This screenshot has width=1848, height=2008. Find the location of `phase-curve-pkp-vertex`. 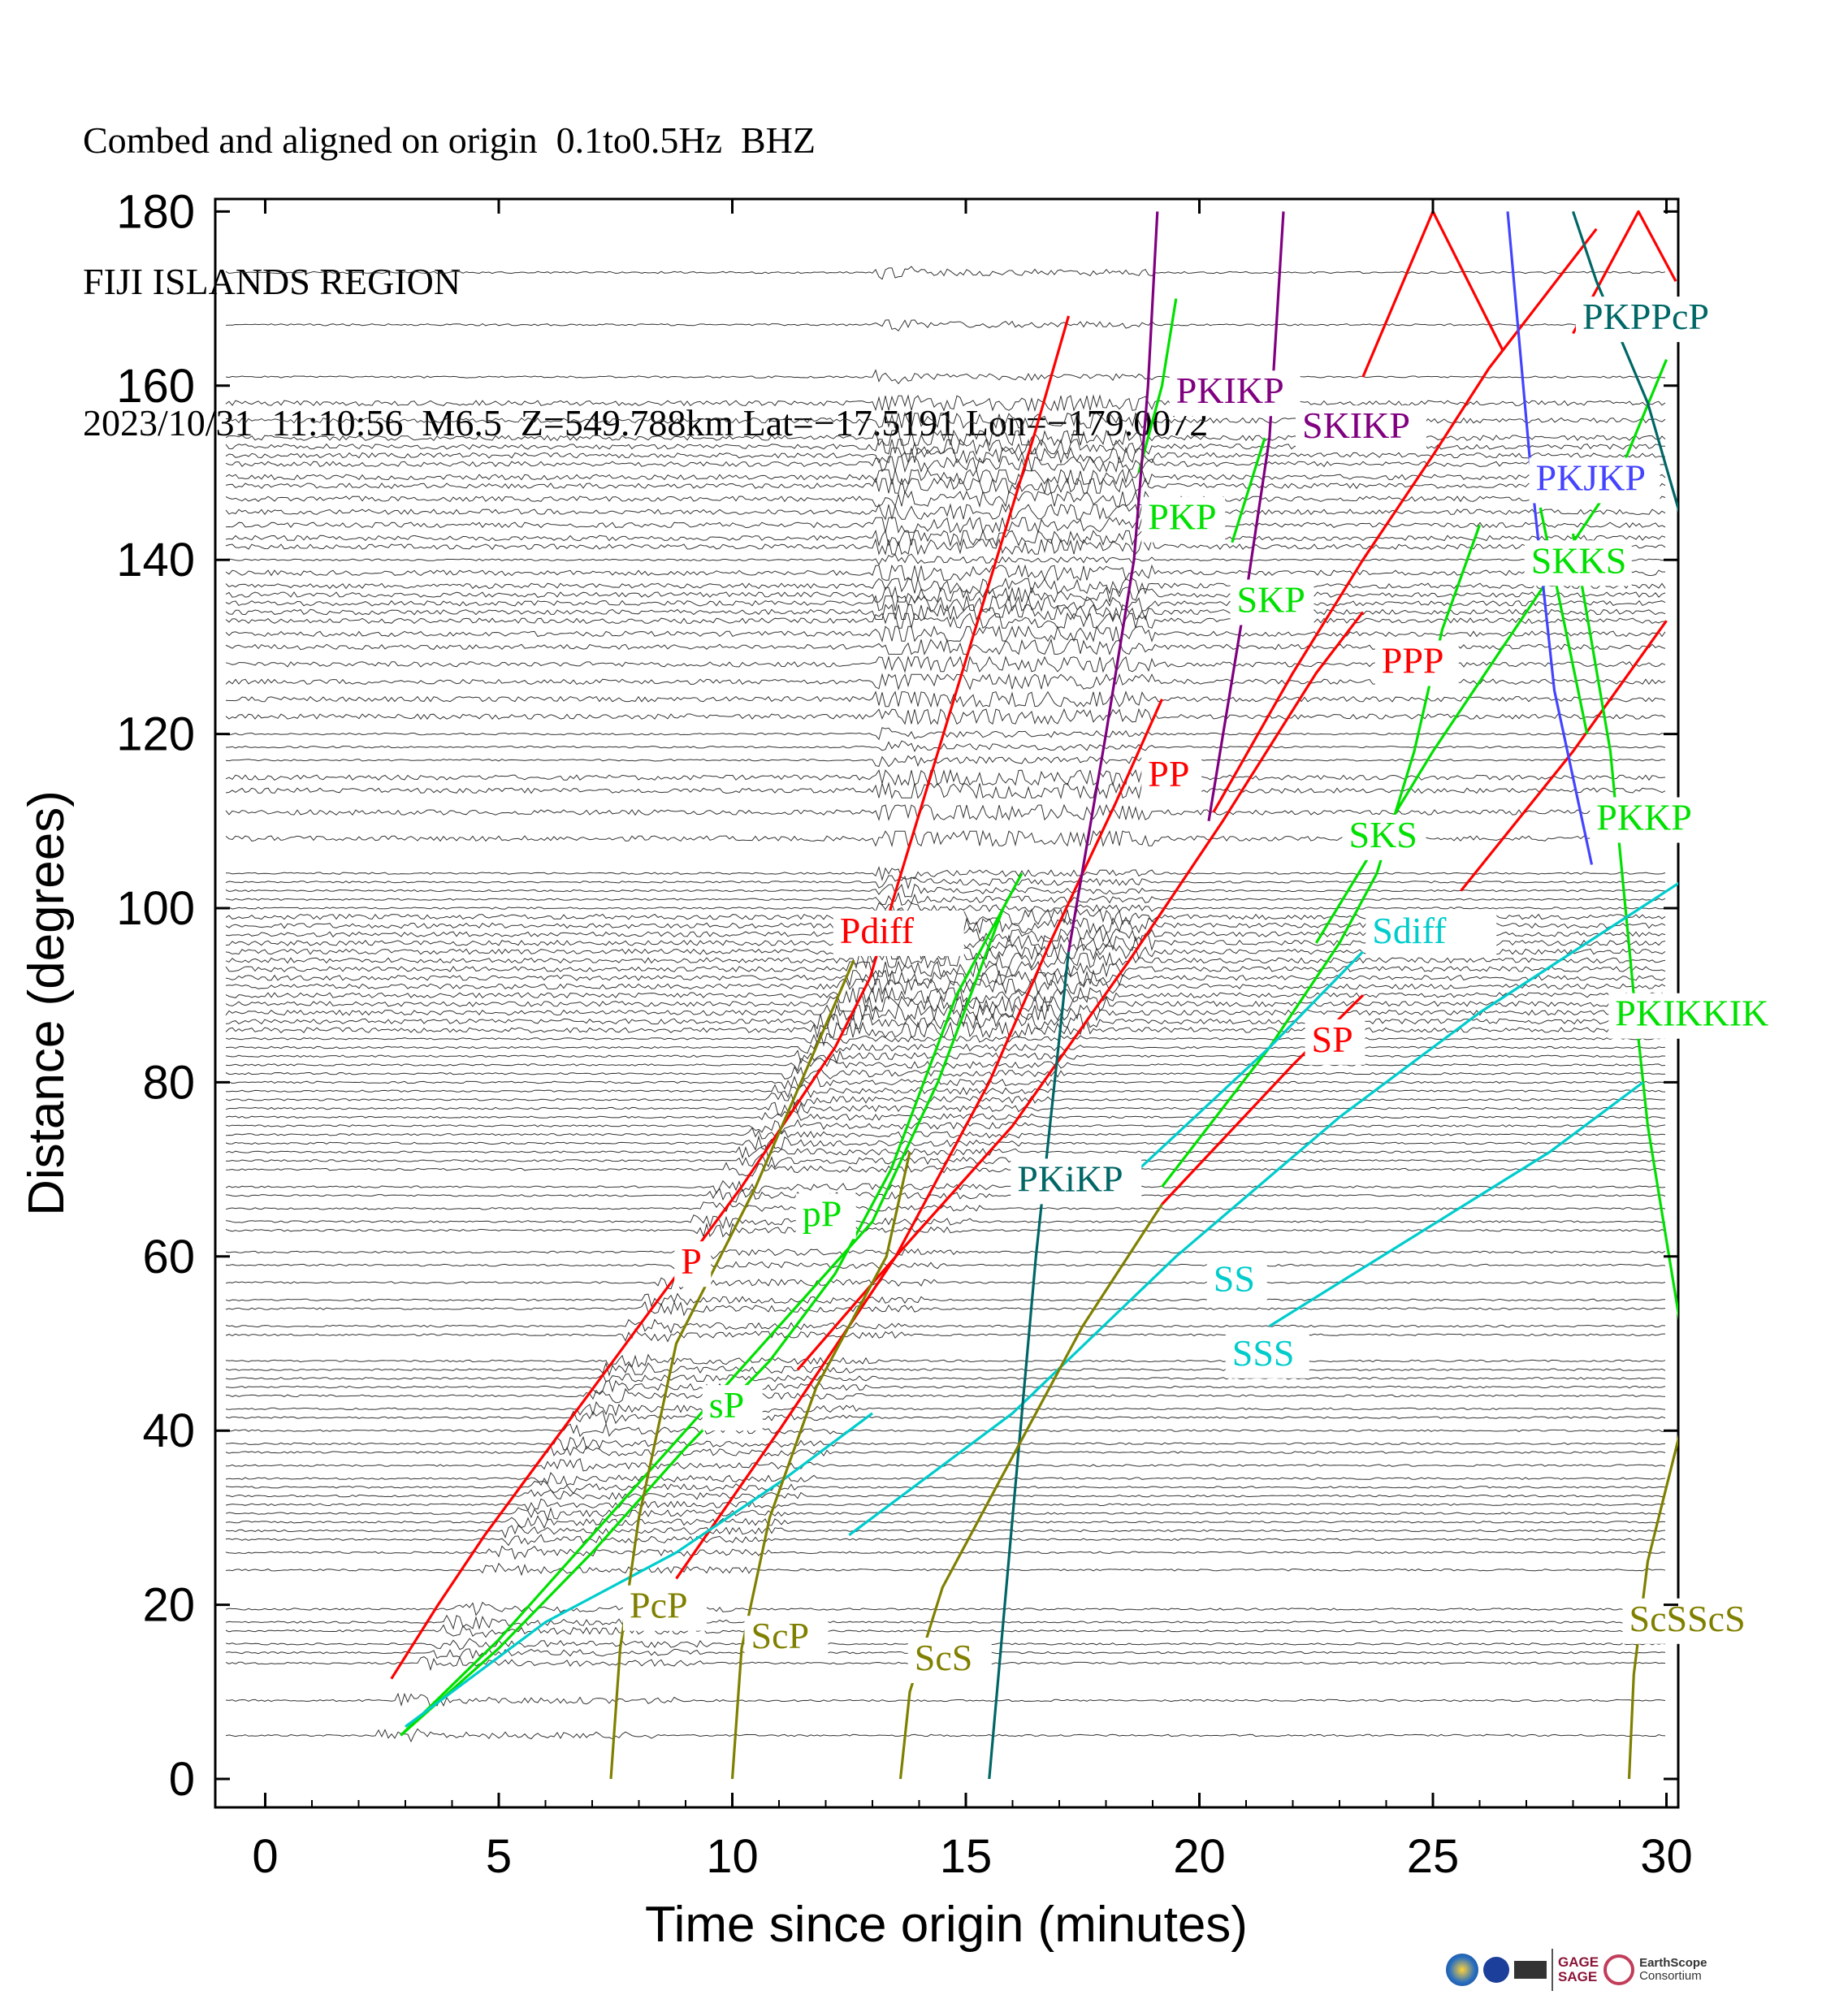

phase-curve-pkp-vertex is located at coordinates (1624, 272).